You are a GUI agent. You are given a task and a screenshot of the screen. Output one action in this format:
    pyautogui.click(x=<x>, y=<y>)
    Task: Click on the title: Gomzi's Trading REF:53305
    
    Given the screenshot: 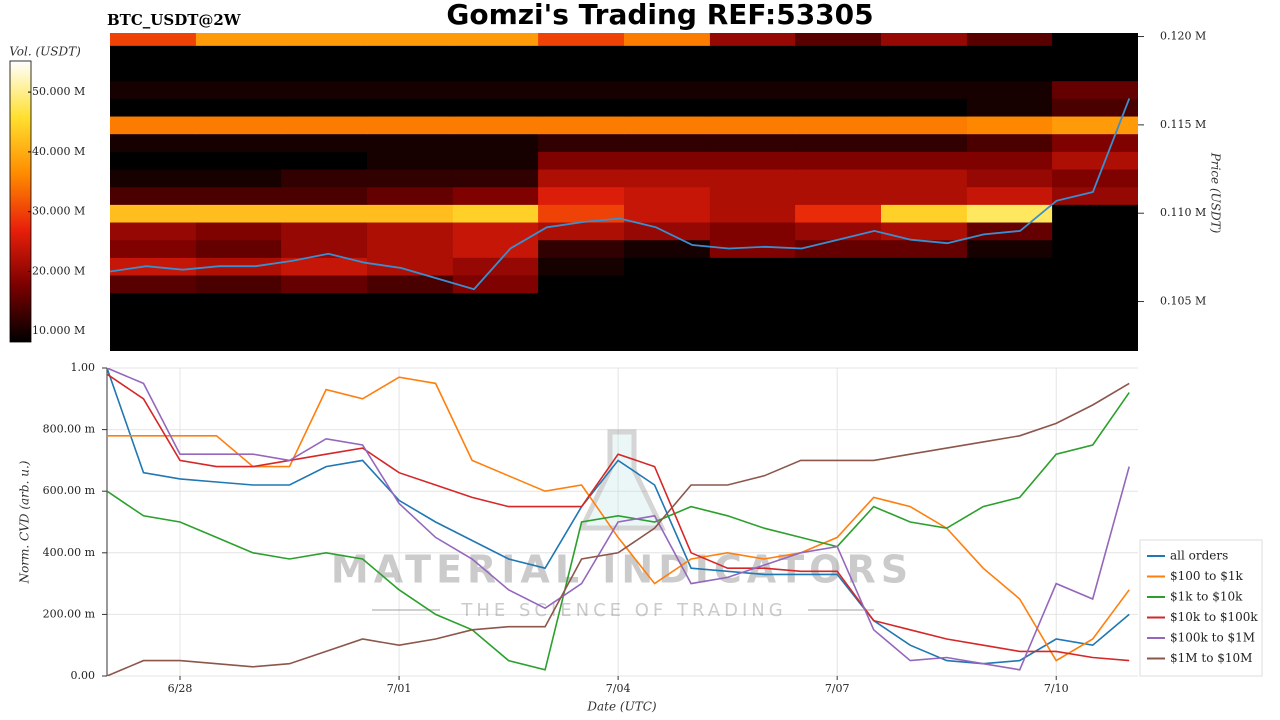 What is the action you would take?
    pyautogui.click(x=659, y=15)
    